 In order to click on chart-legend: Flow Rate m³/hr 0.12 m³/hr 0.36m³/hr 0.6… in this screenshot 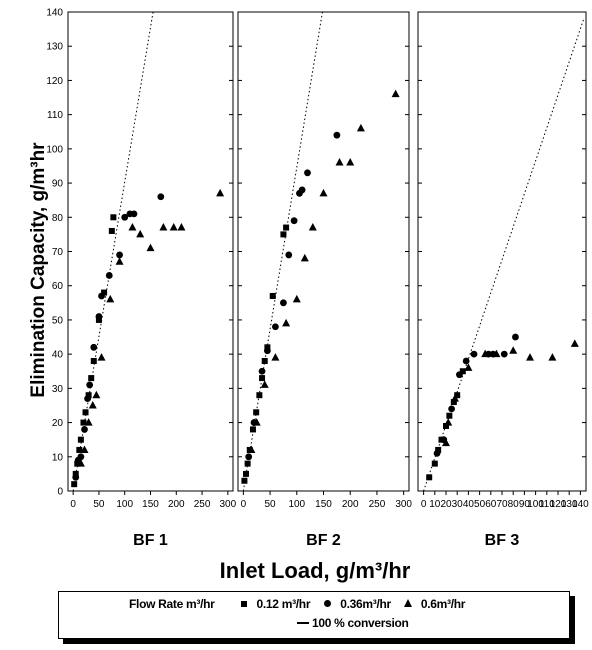, I will do `click(314, 615)`.